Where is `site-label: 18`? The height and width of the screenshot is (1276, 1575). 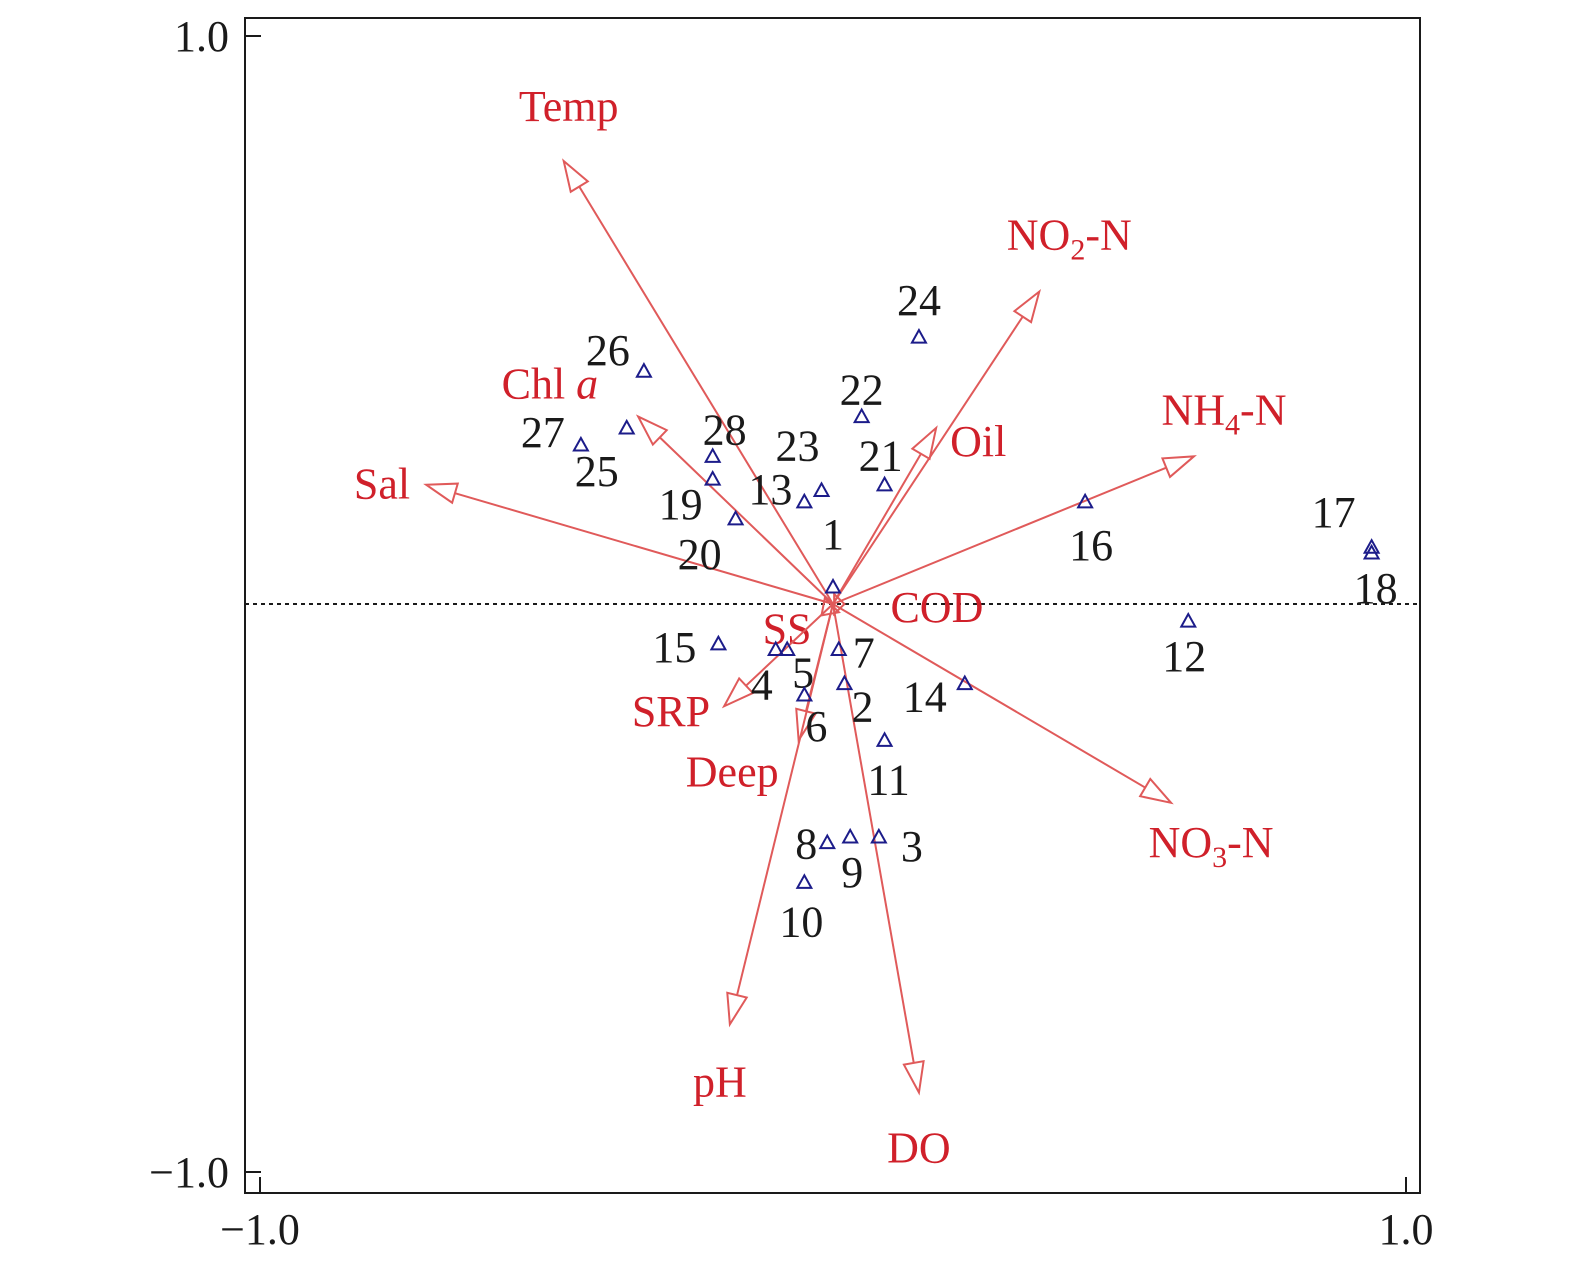 site-label: 18 is located at coordinates (1376, 588).